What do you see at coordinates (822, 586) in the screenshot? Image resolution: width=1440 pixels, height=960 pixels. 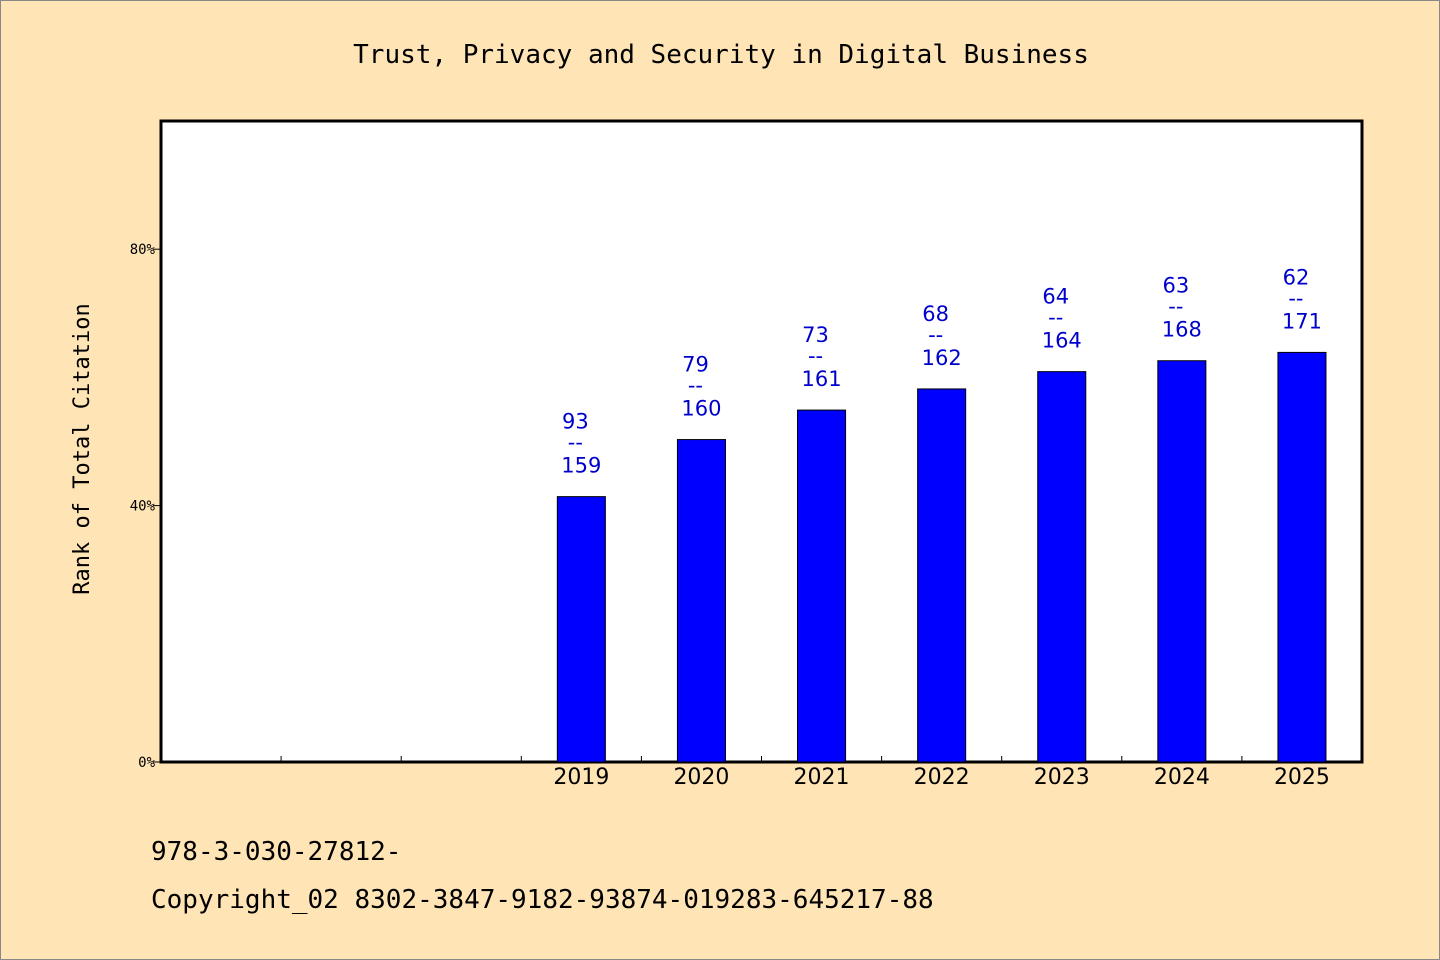 I see `bar-2021` at bounding box center [822, 586].